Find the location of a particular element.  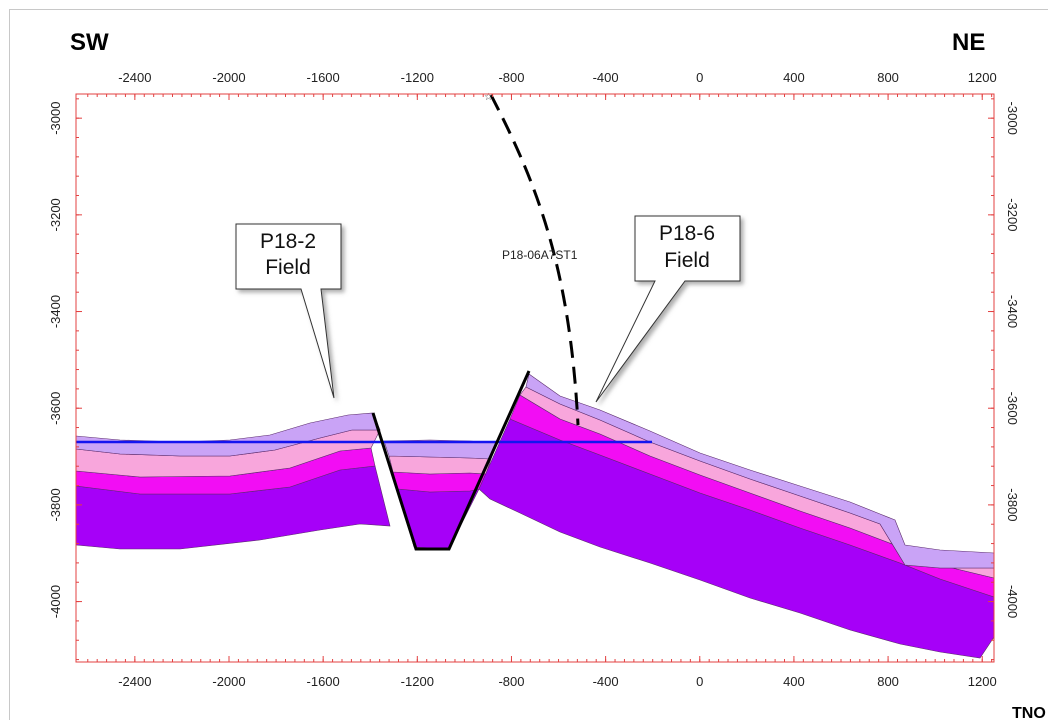

x-tick-label-top: 0 is located at coordinates (699, 77).